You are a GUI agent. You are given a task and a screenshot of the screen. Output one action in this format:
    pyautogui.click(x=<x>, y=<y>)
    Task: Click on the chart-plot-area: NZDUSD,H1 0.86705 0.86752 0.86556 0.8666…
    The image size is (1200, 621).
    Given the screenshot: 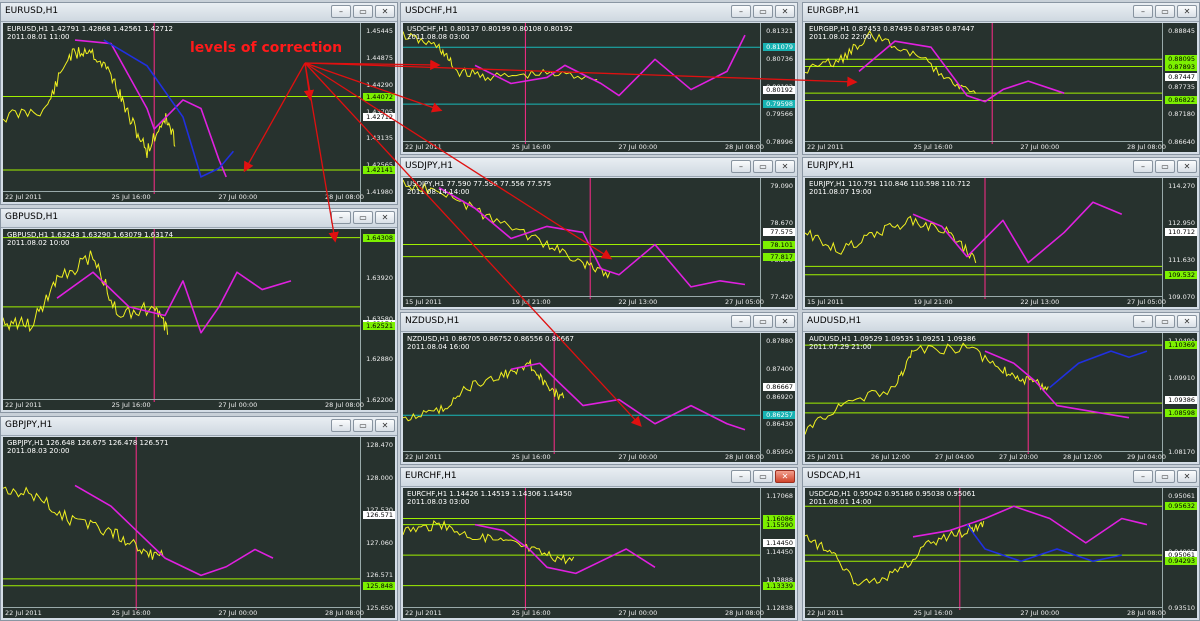 What is the action you would take?
    pyautogui.click(x=599, y=397)
    